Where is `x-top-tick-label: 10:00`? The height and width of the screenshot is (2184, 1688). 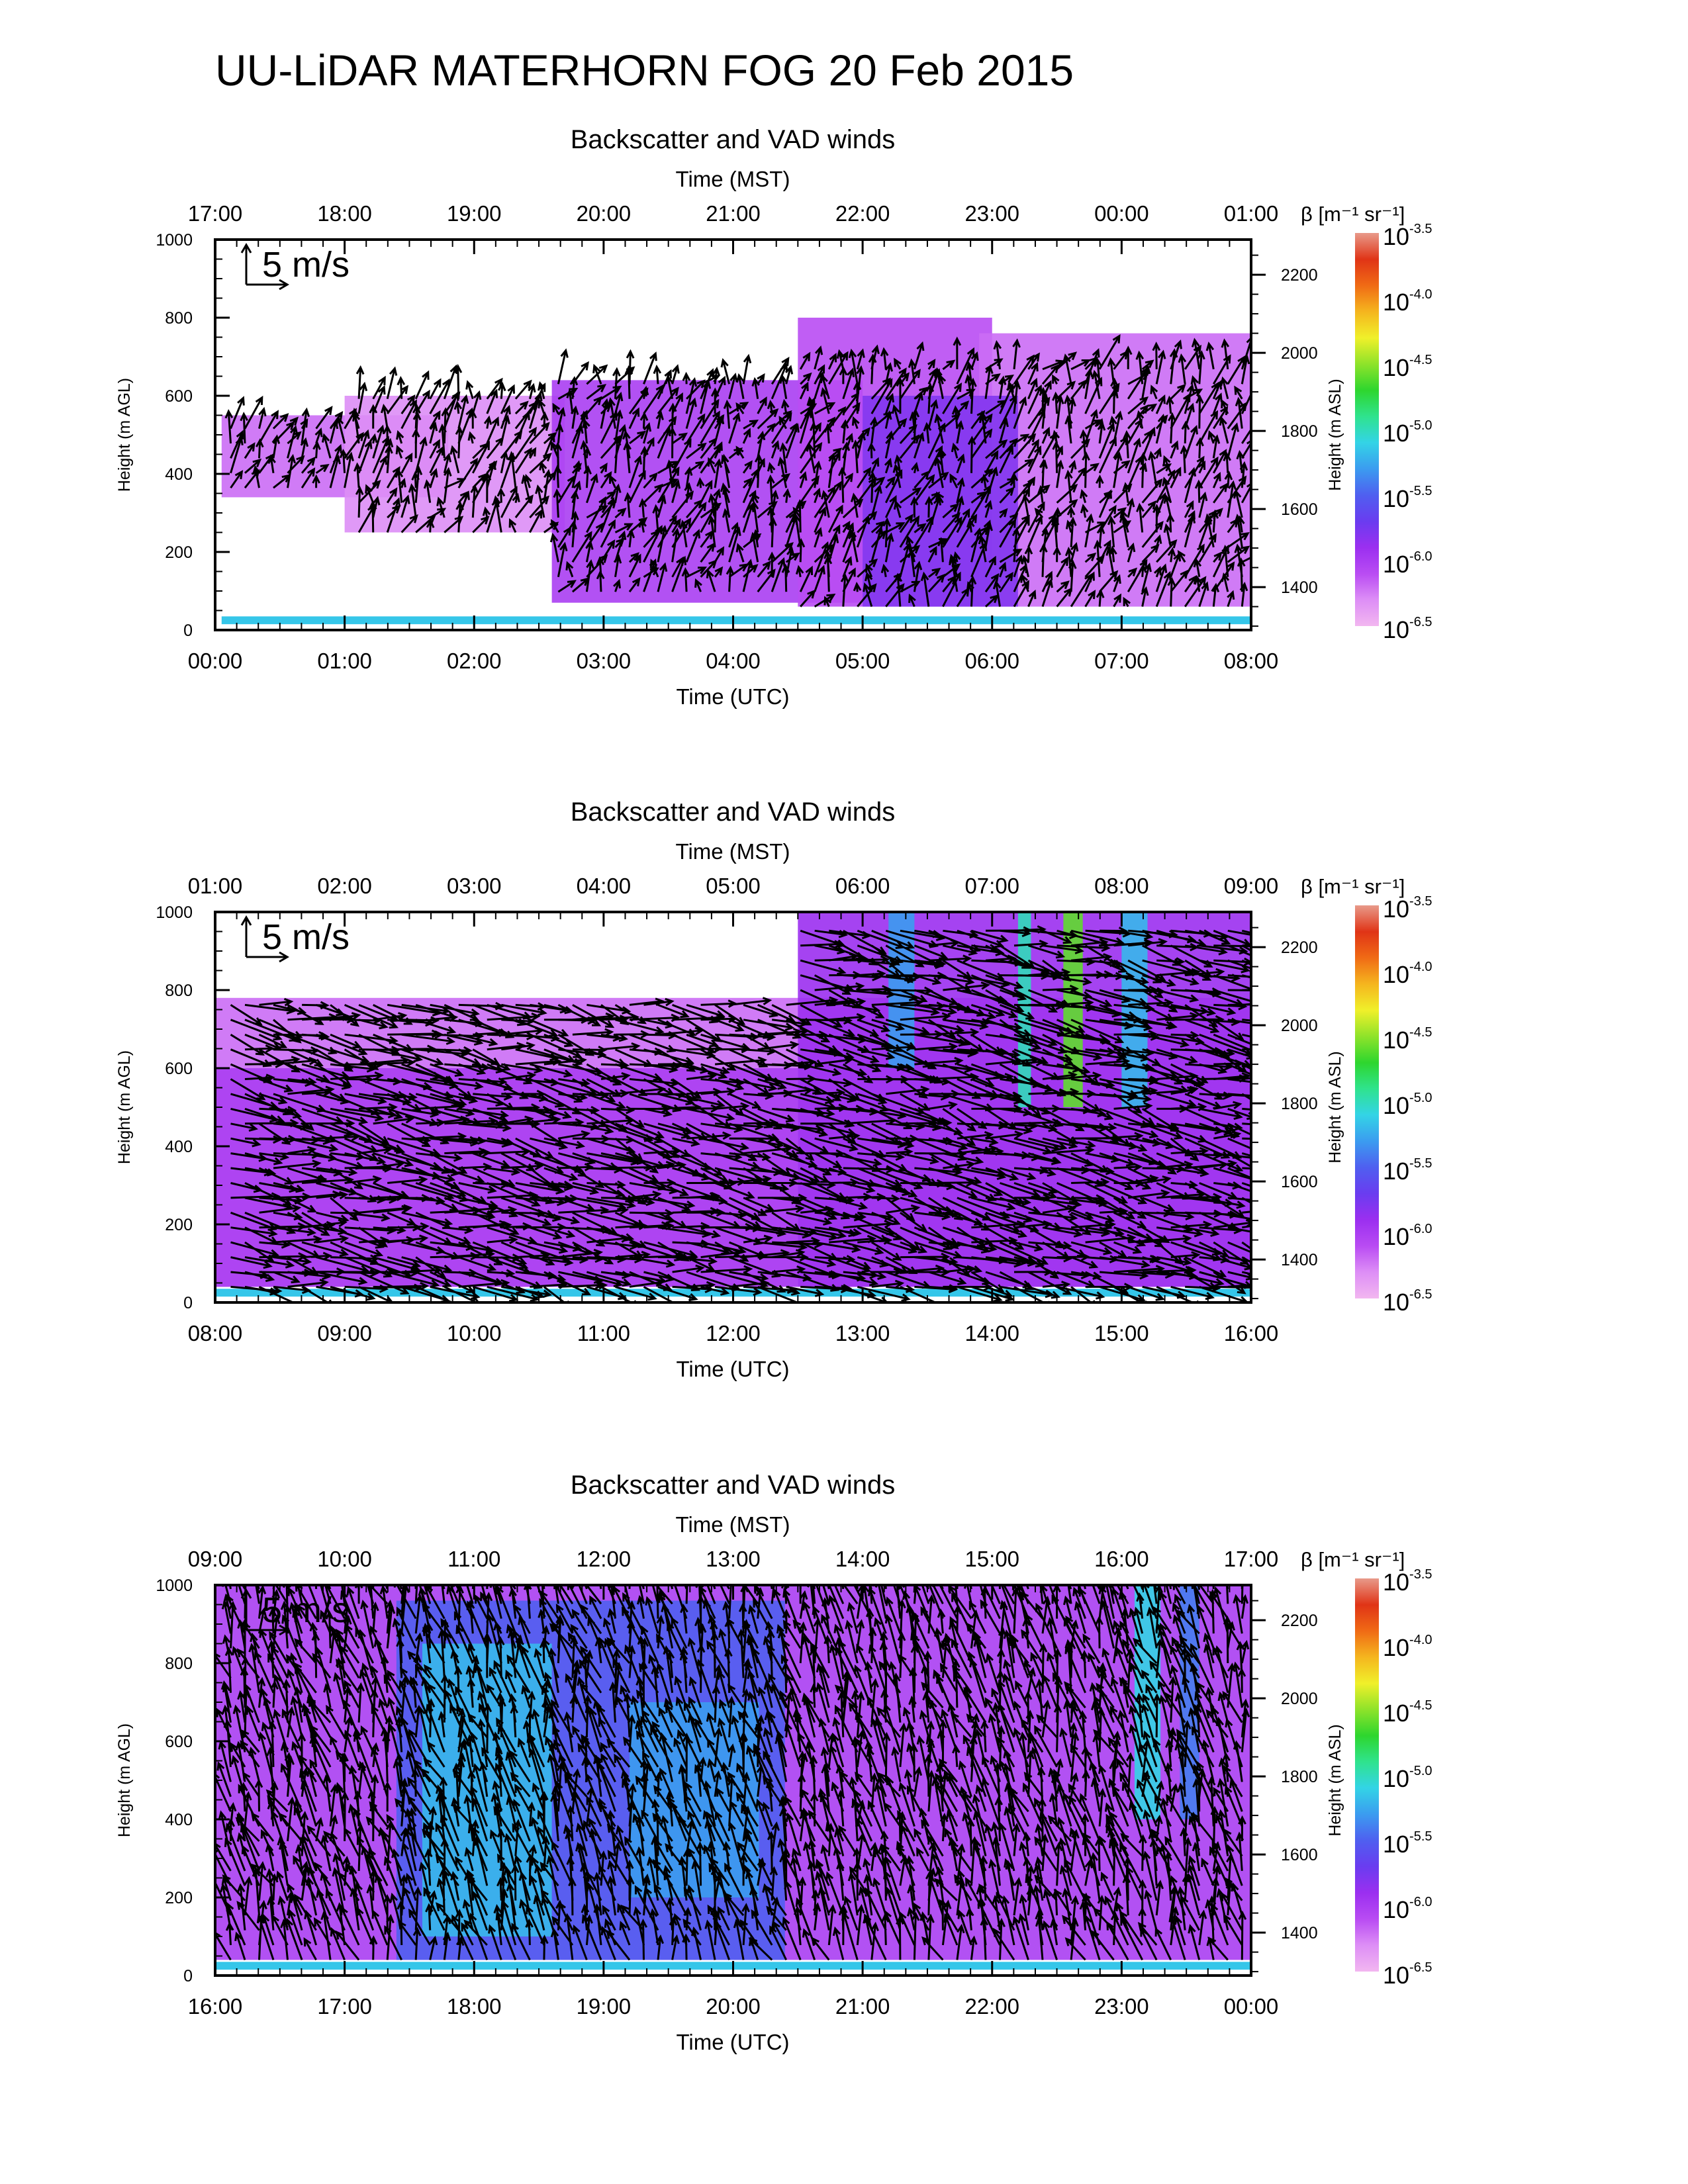 x-top-tick-label: 10:00 is located at coordinates (344, 1559).